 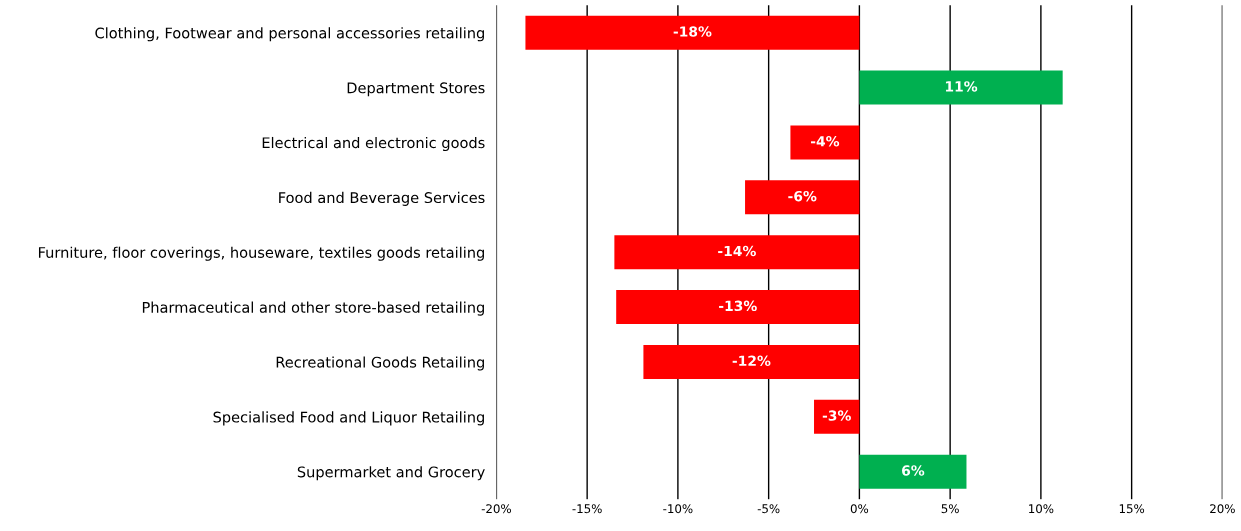 What do you see at coordinates (496, 509) in the screenshot?
I see `x-tick-label: -20%` at bounding box center [496, 509].